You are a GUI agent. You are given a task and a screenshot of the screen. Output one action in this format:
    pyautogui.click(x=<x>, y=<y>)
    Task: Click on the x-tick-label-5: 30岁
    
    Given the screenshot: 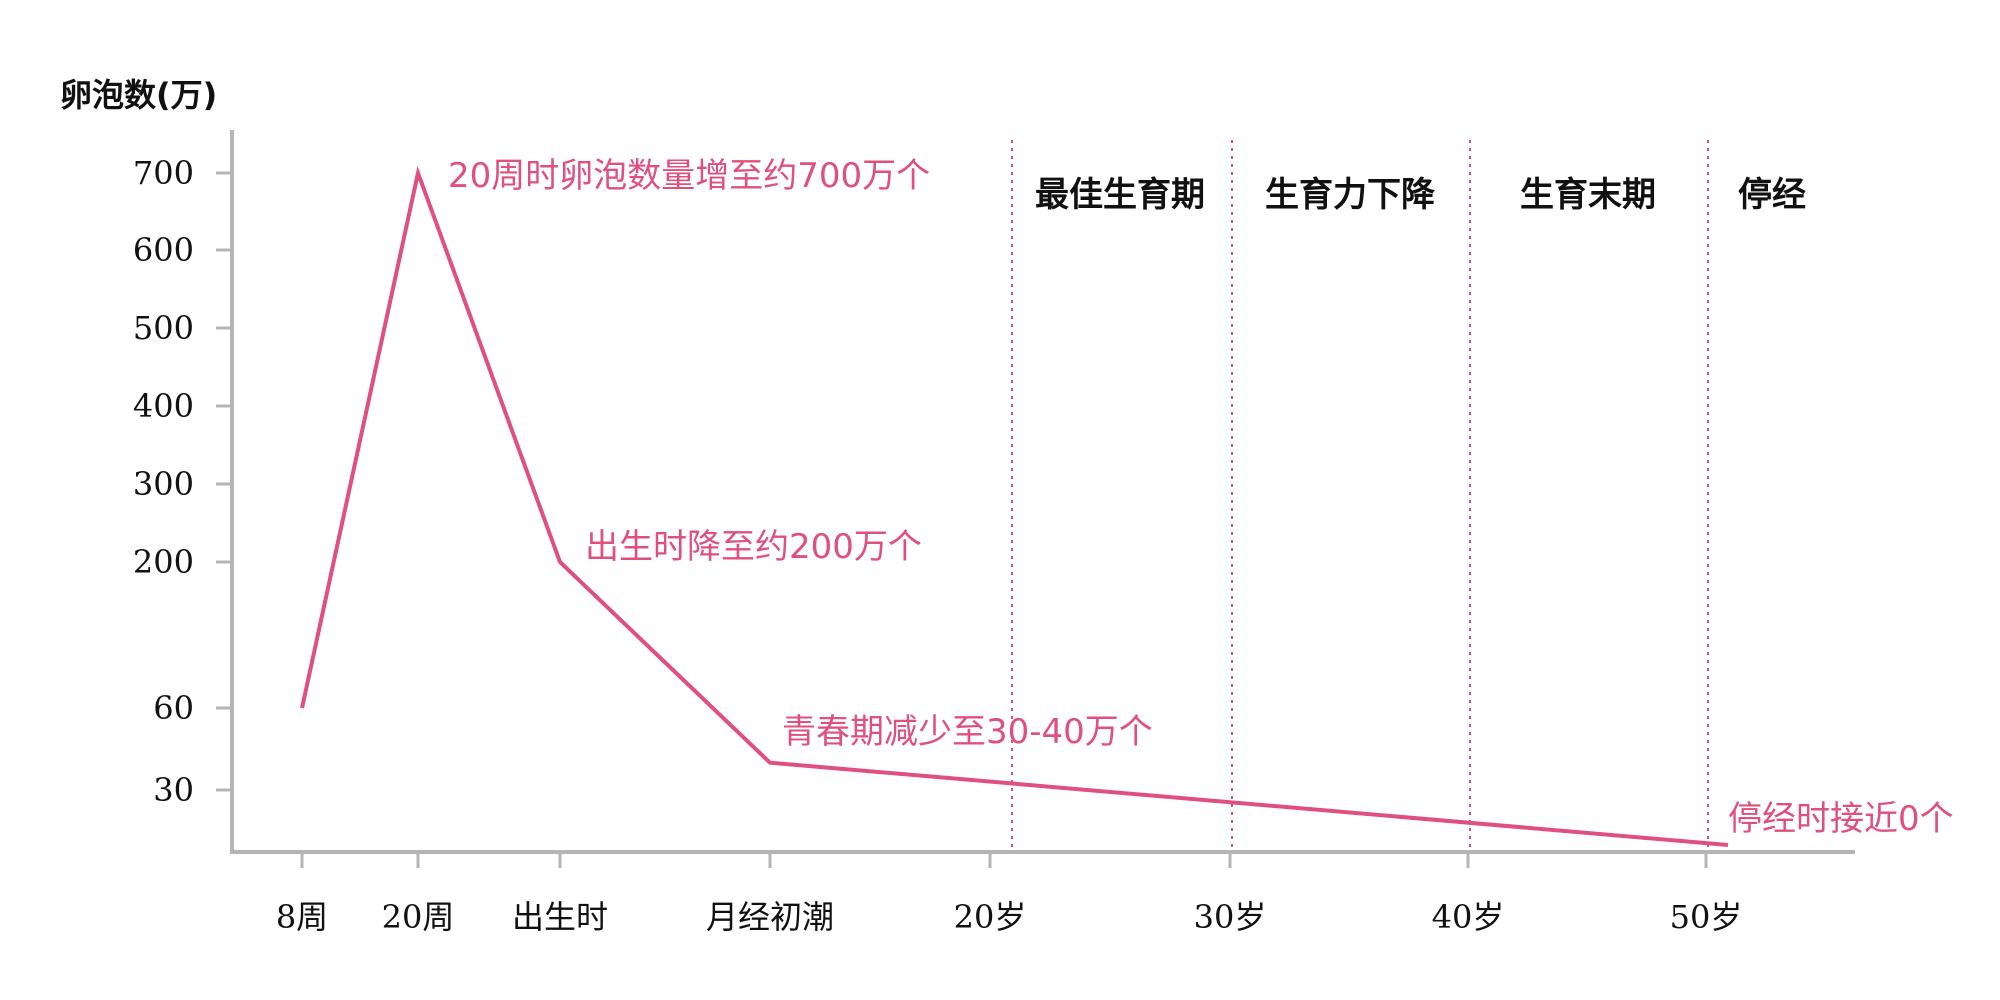 What is the action you would take?
    pyautogui.click(x=1230, y=917)
    